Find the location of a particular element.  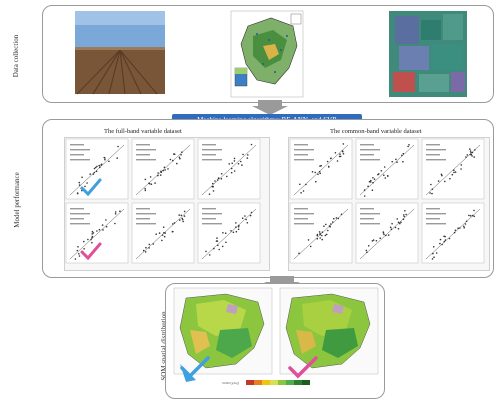

data-collection-label: Data collection is located at coordinates (16, 56).